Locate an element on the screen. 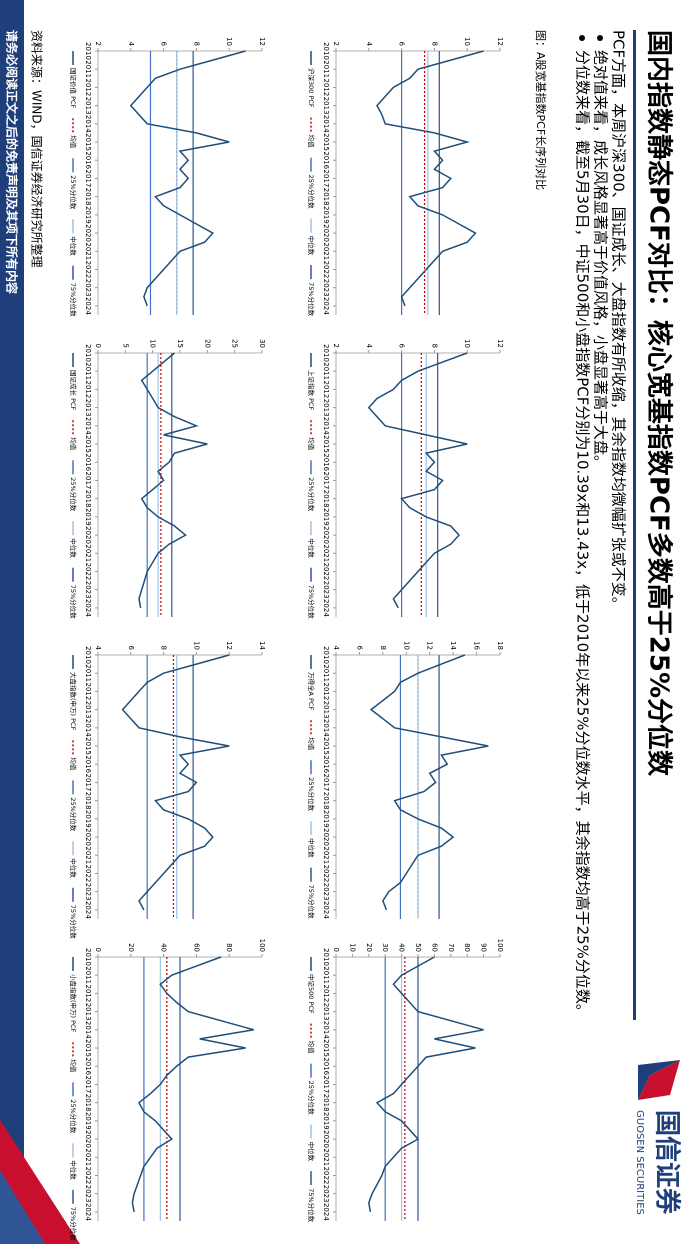 This screenshot has width=700, height=1244. y-tick-label: 15 is located at coordinates (180, 343).